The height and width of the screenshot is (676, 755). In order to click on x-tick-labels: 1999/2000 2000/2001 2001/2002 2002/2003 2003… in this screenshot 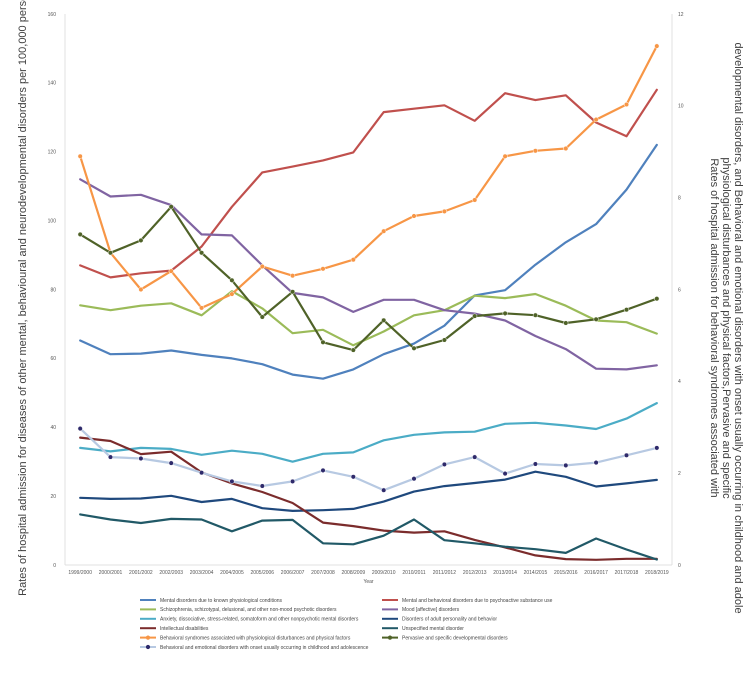, I will do `click(368, 573)`.